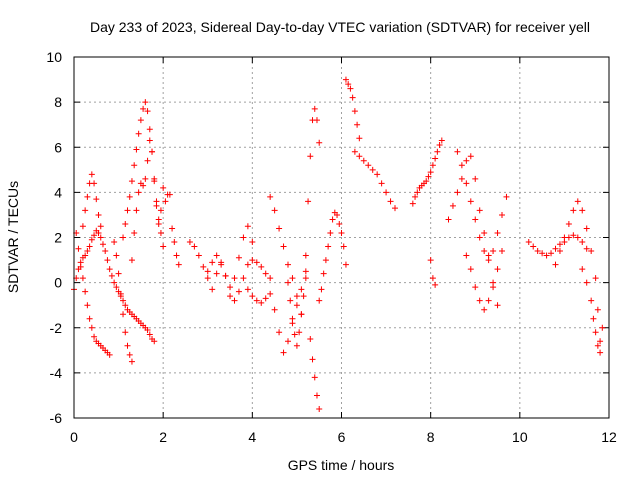 The width and height of the screenshot is (640, 480). I want to click on series-arc-v, so click(557, 245).